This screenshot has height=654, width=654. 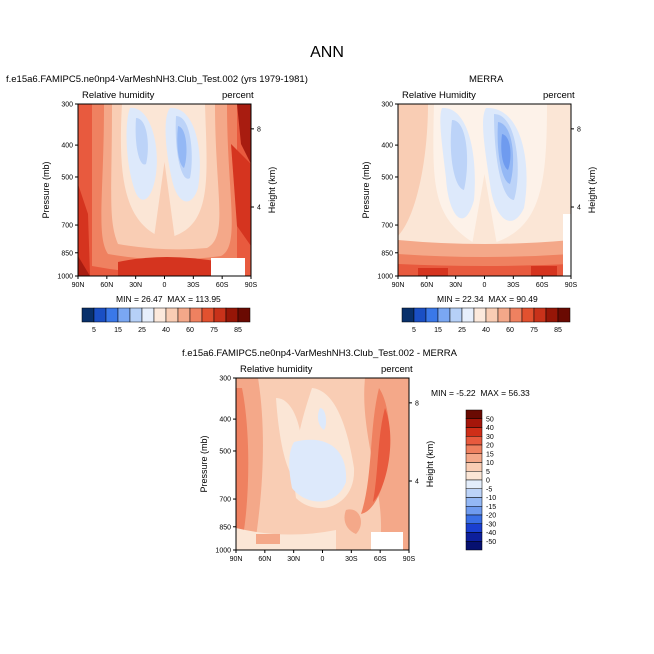 I want to click on x-tick-label: 60N, so click(x=106, y=285).